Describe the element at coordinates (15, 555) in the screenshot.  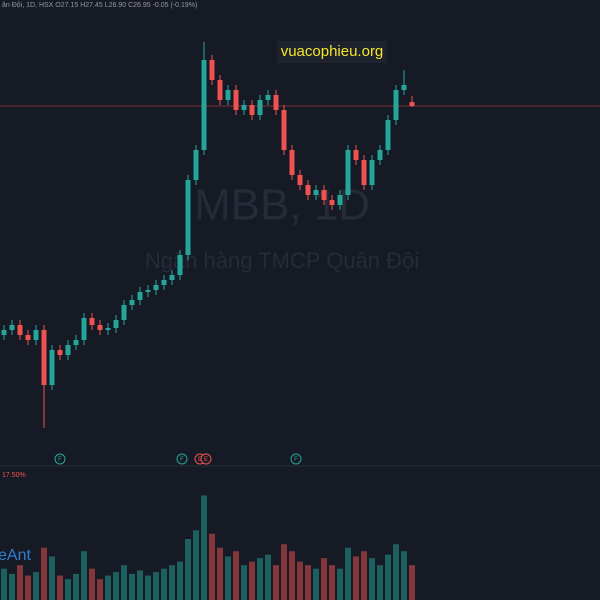
I see `side-text: eAnt` at that location.